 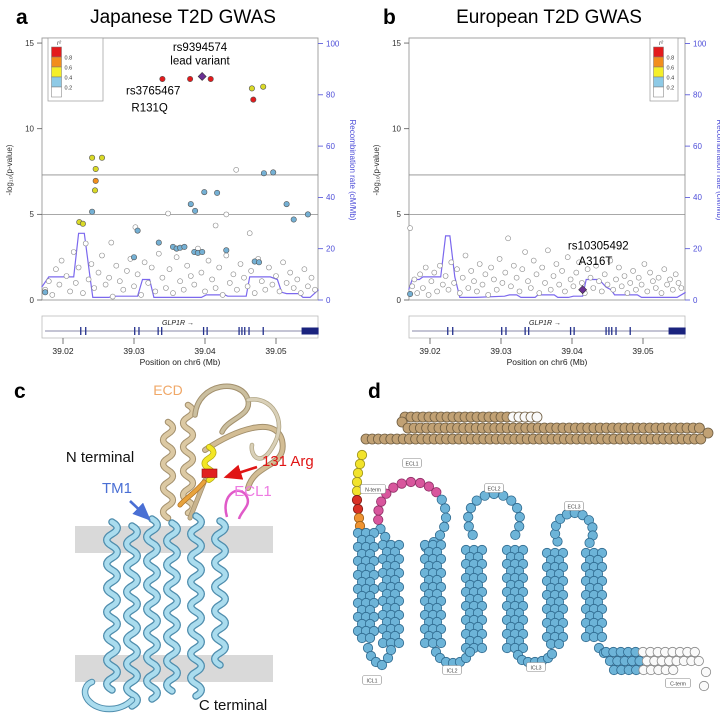 I want to click on gwas-point-r08, so click(x=162, y=79).